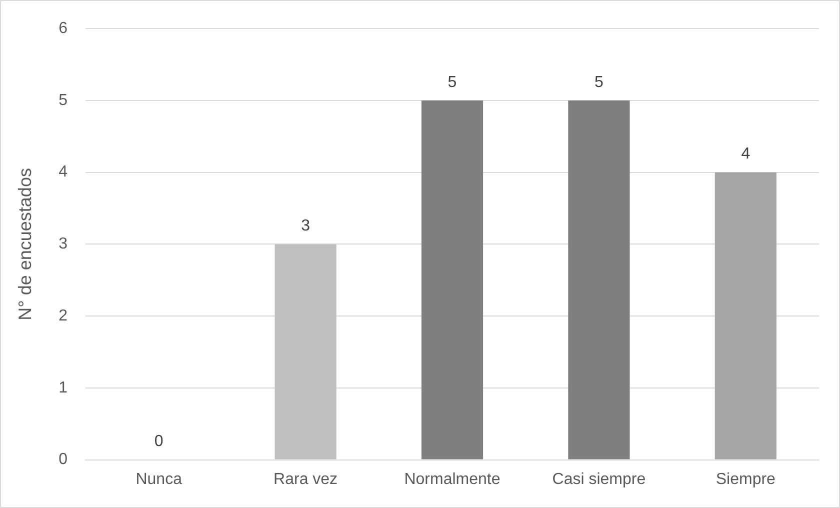 Image resolution: width=840 pixels, height=508 pixels. I want to click on y-tick-label: 4, so click(63, 172).